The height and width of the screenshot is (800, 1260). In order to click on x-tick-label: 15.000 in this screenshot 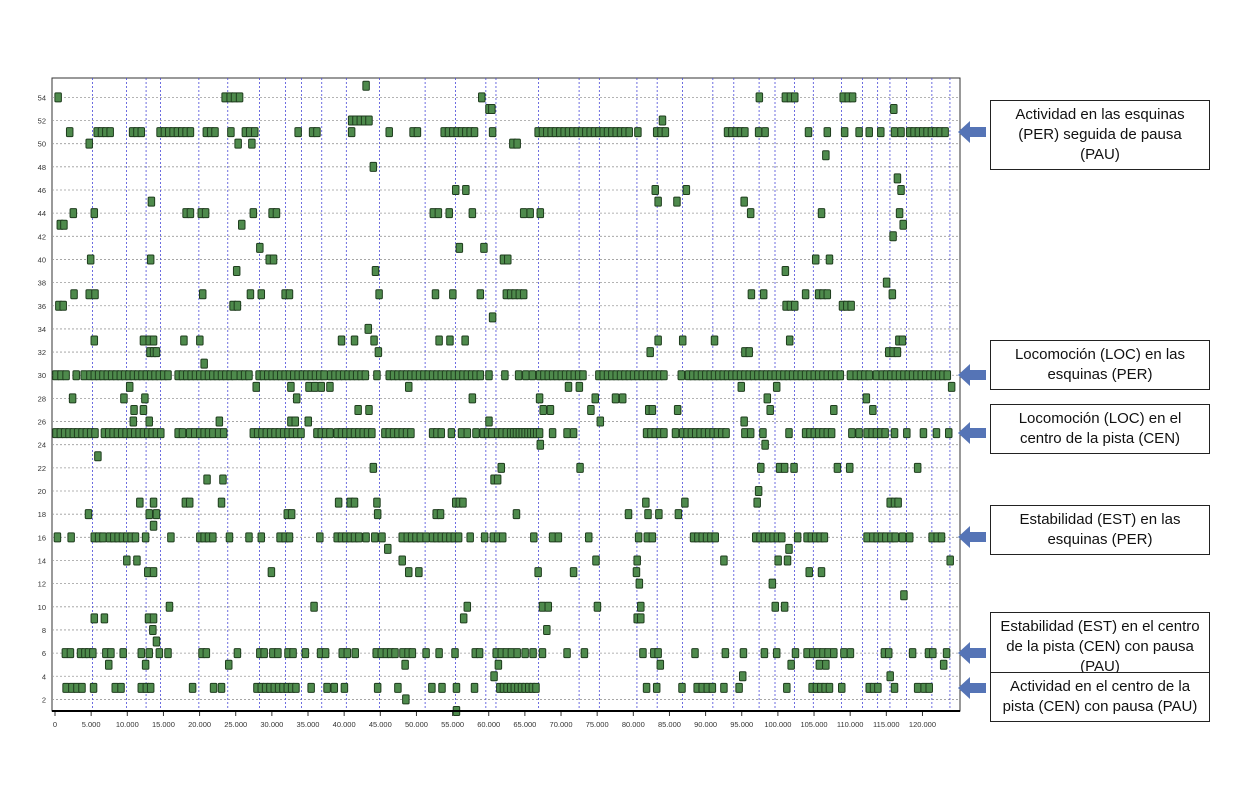, I will do `click(163, 724)`.